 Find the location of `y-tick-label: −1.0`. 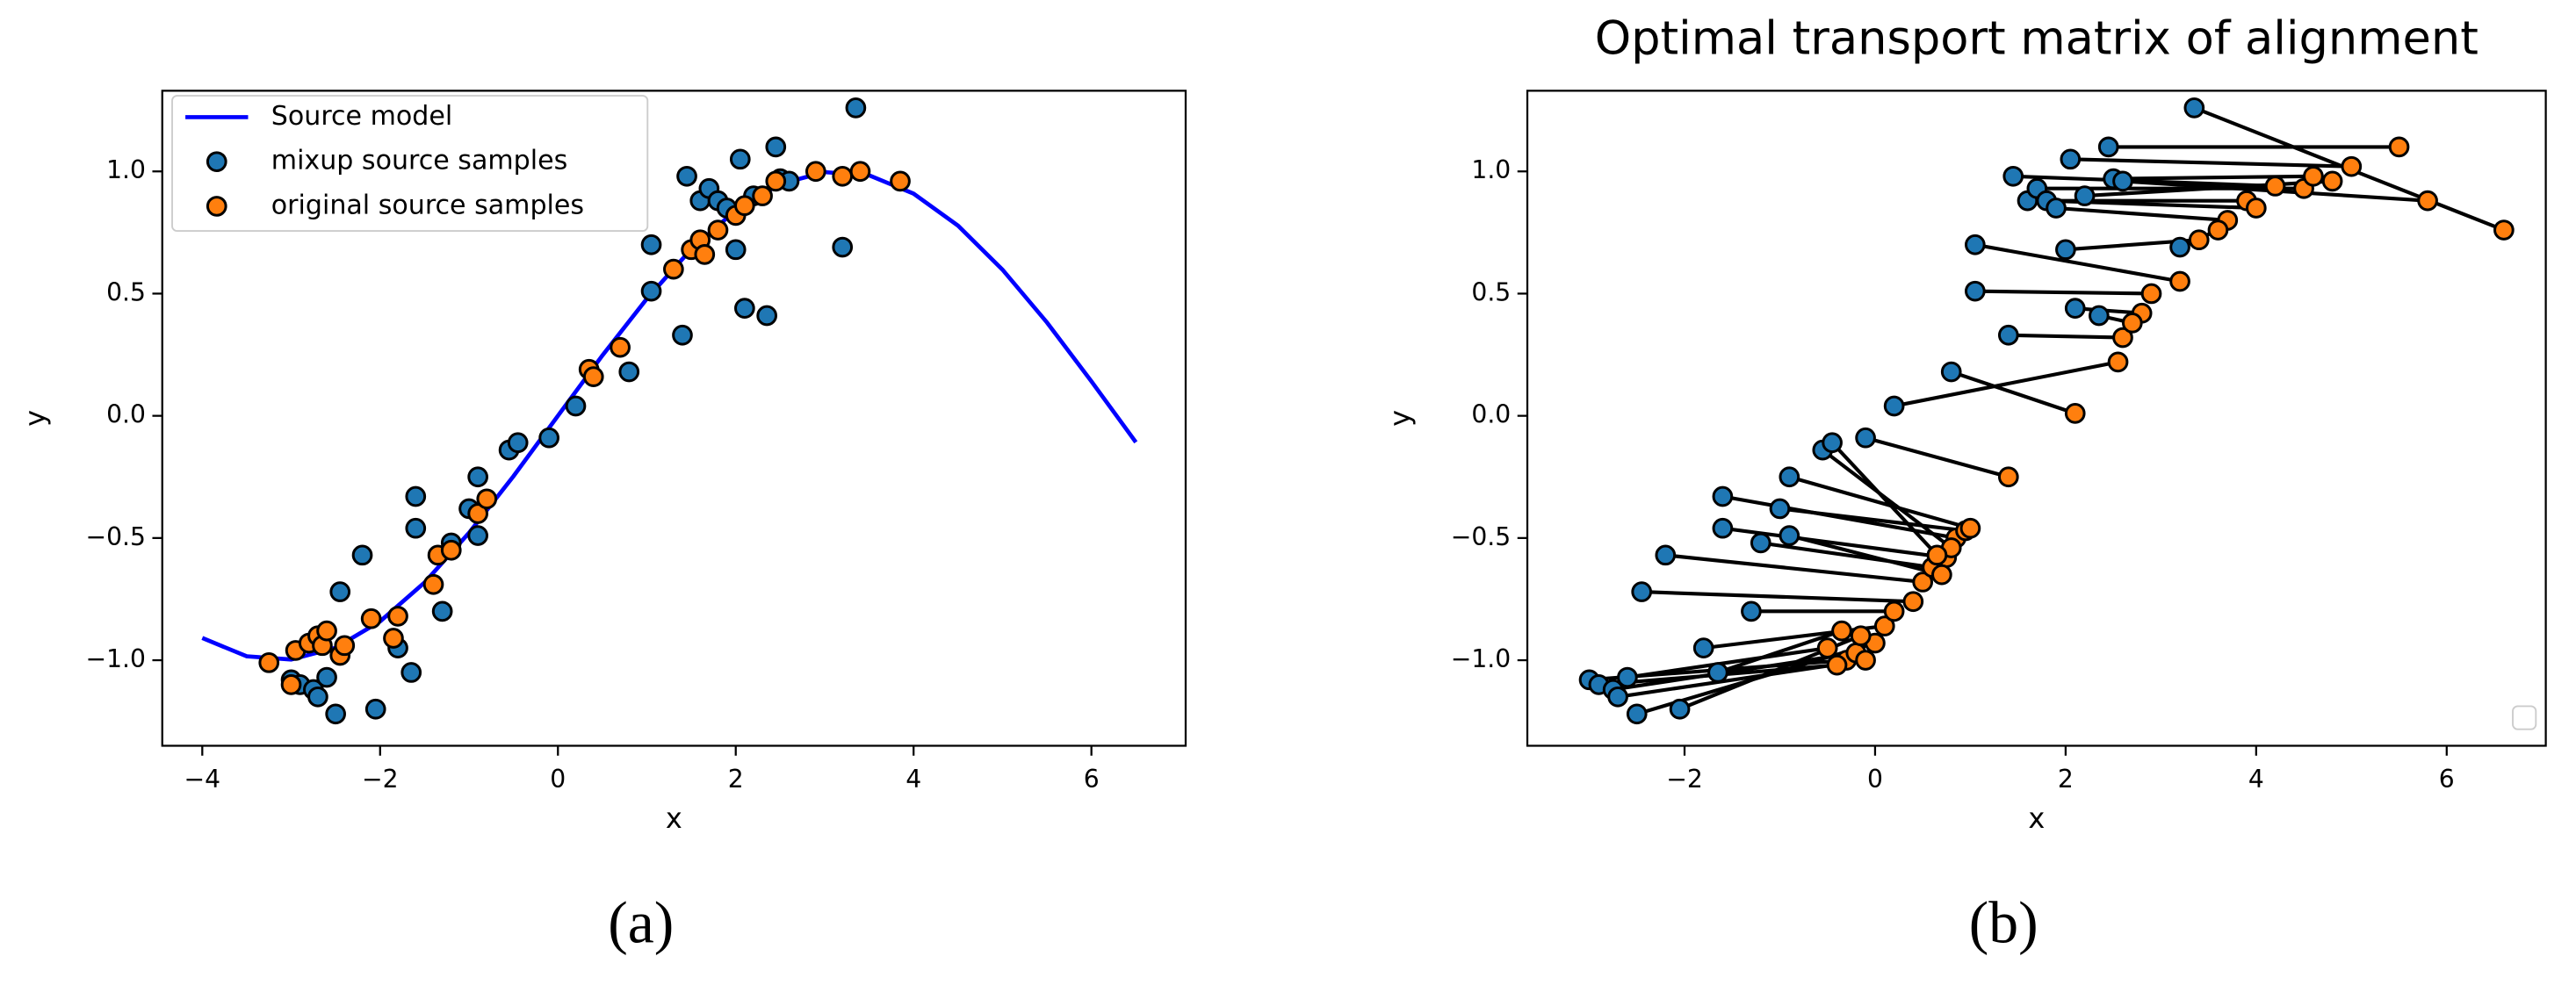

y-tick-label: −1.0 is located at coordinates (116, 658).